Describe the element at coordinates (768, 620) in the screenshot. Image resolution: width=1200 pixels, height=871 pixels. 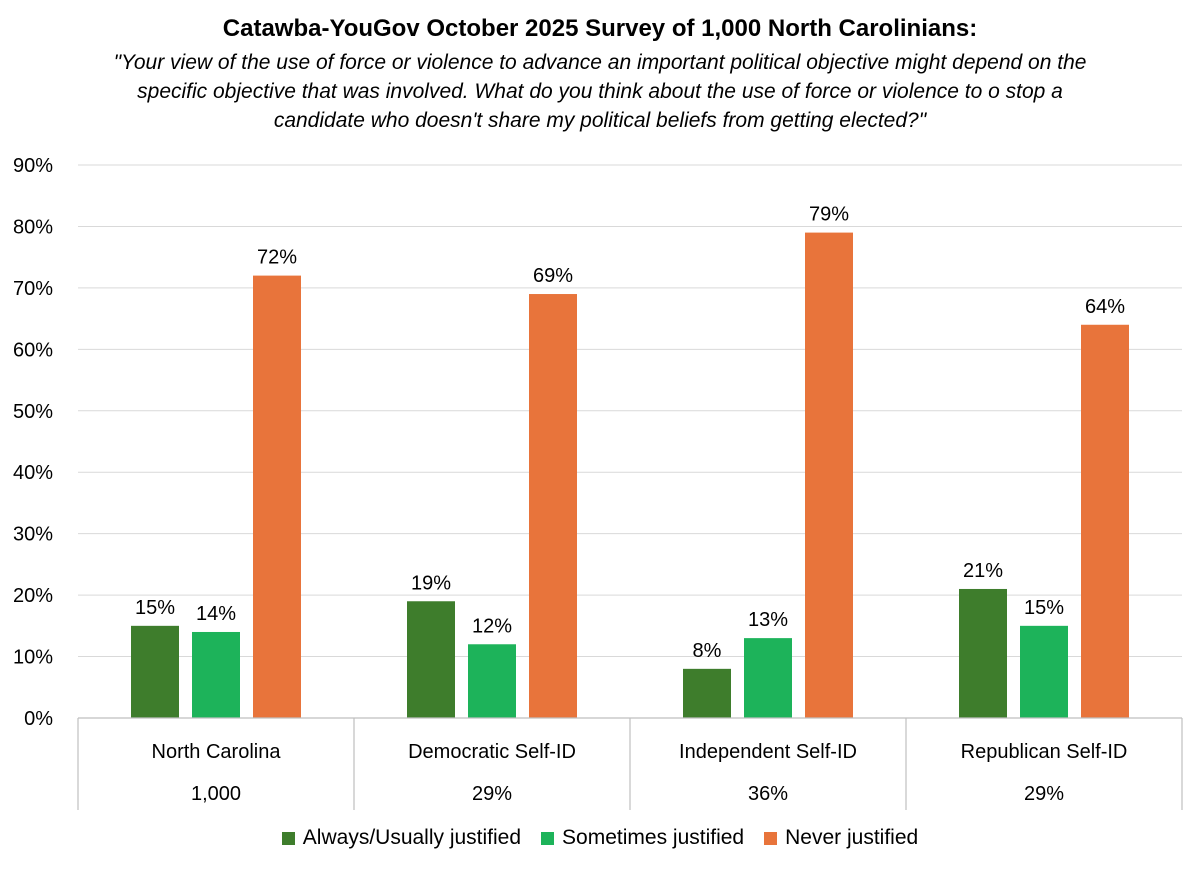
I see `bar-value-label: 13%` at that location.